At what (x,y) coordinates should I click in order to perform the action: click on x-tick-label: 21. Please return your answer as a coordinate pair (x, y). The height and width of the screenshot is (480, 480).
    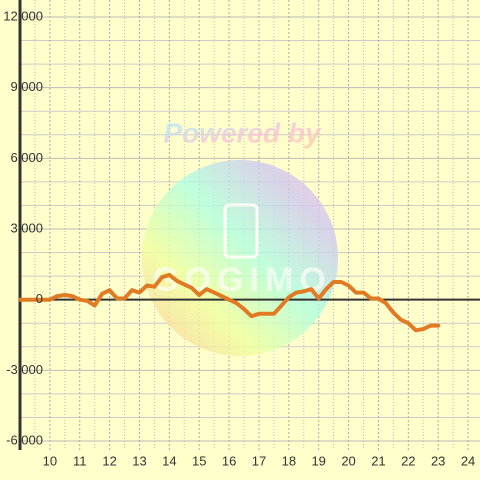
    Looking at the image, I should click on (378, 460).